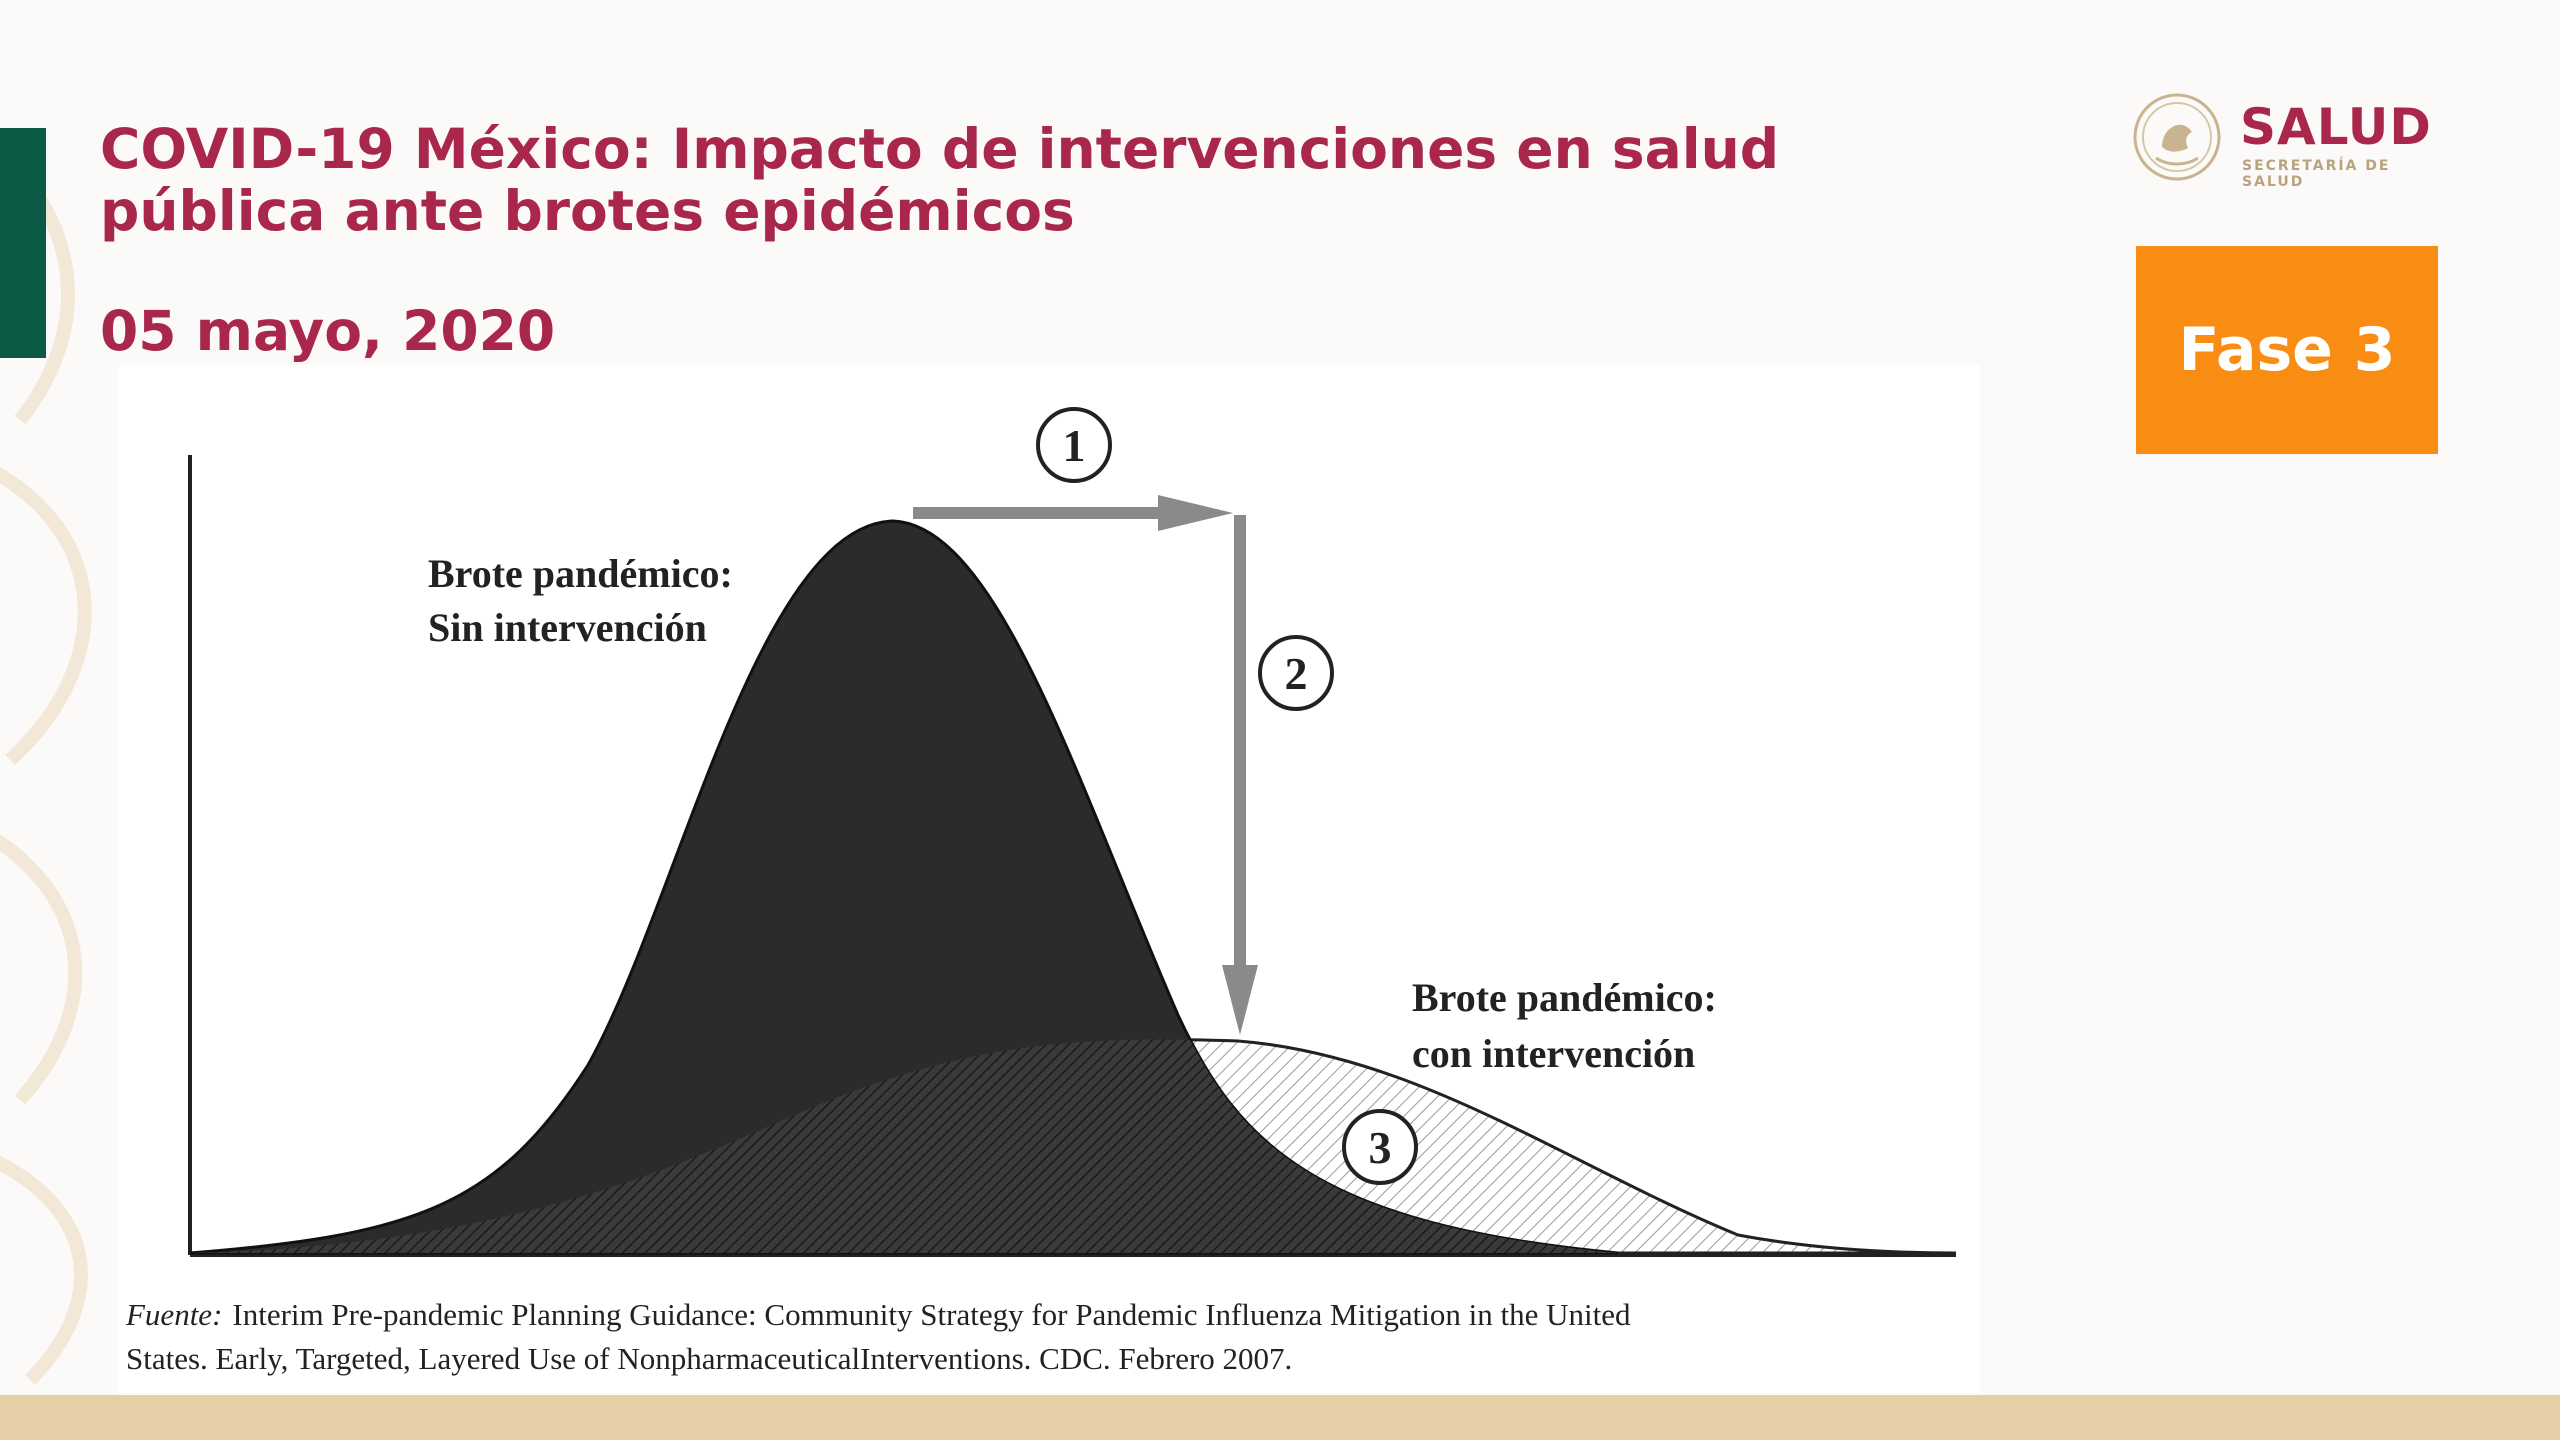 This screenshot has width=2560, height=1440. I want to click on footer-bar, so click(1280, 1417).